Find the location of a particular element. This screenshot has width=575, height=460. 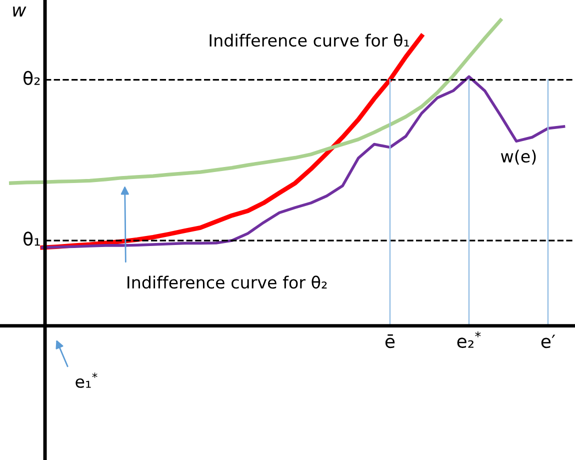

annotation: Indifference curve for θ₂ is located at coordinates (227, 282).